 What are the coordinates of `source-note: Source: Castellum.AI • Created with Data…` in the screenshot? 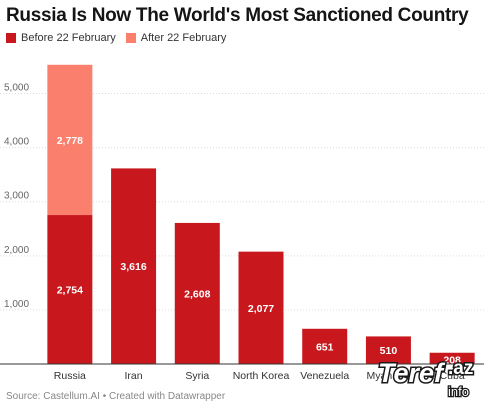 It's located at (116, 396).